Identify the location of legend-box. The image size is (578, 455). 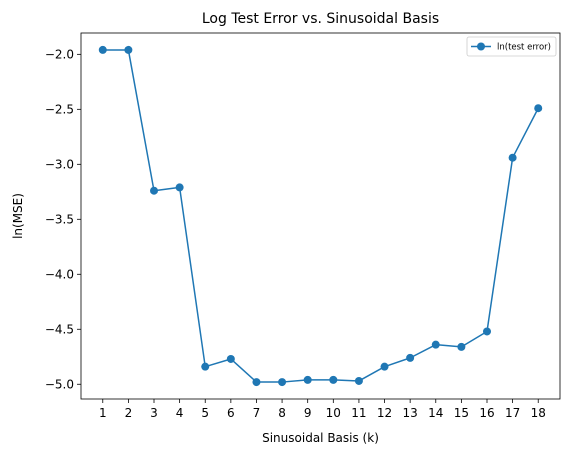
(511, 46).